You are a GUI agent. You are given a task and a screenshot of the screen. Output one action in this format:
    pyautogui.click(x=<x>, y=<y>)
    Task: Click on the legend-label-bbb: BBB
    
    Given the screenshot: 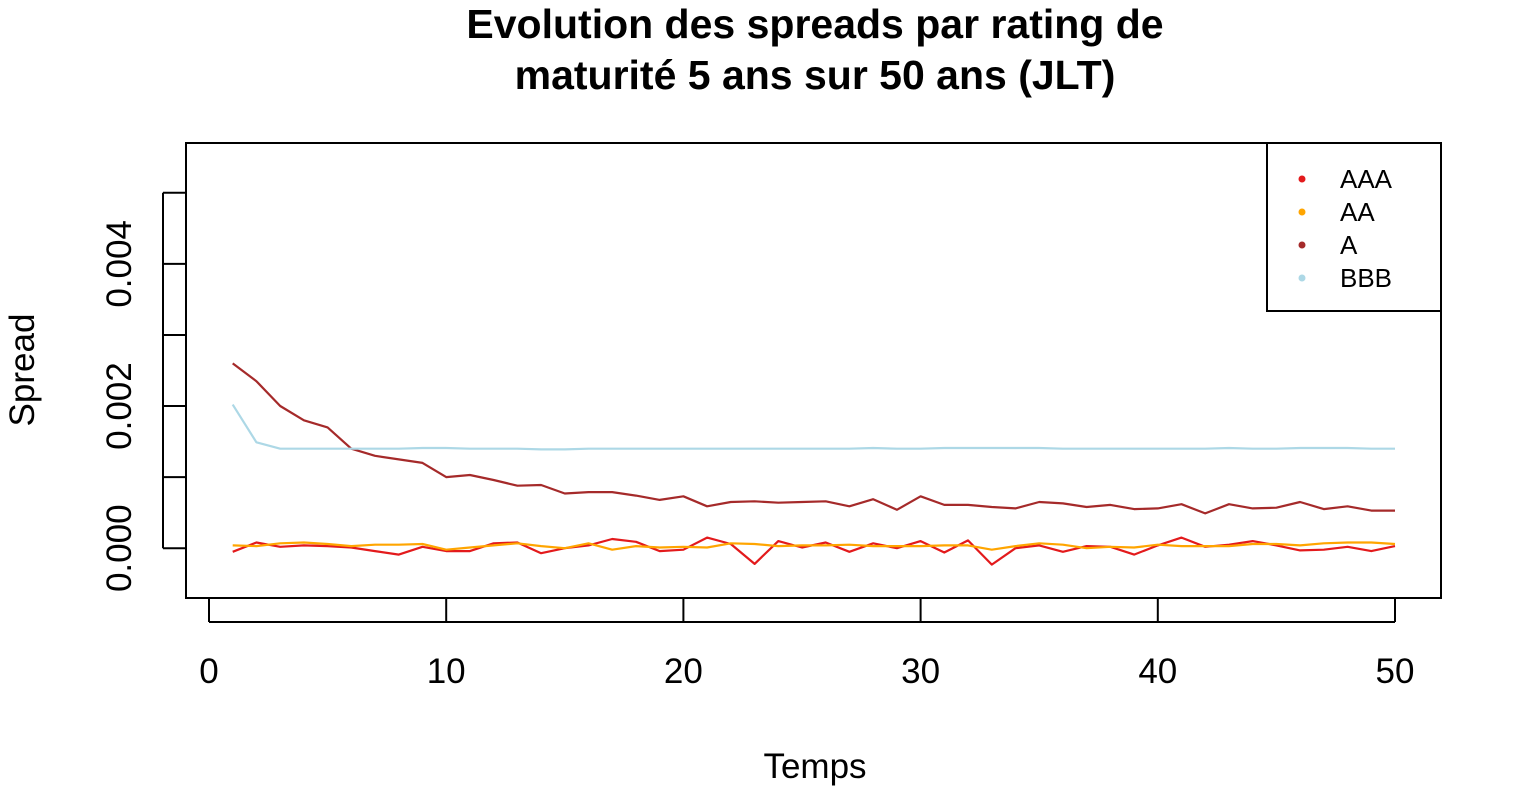 What is the action you would take?
    pyautogui.click(x=1366, y=278)
    